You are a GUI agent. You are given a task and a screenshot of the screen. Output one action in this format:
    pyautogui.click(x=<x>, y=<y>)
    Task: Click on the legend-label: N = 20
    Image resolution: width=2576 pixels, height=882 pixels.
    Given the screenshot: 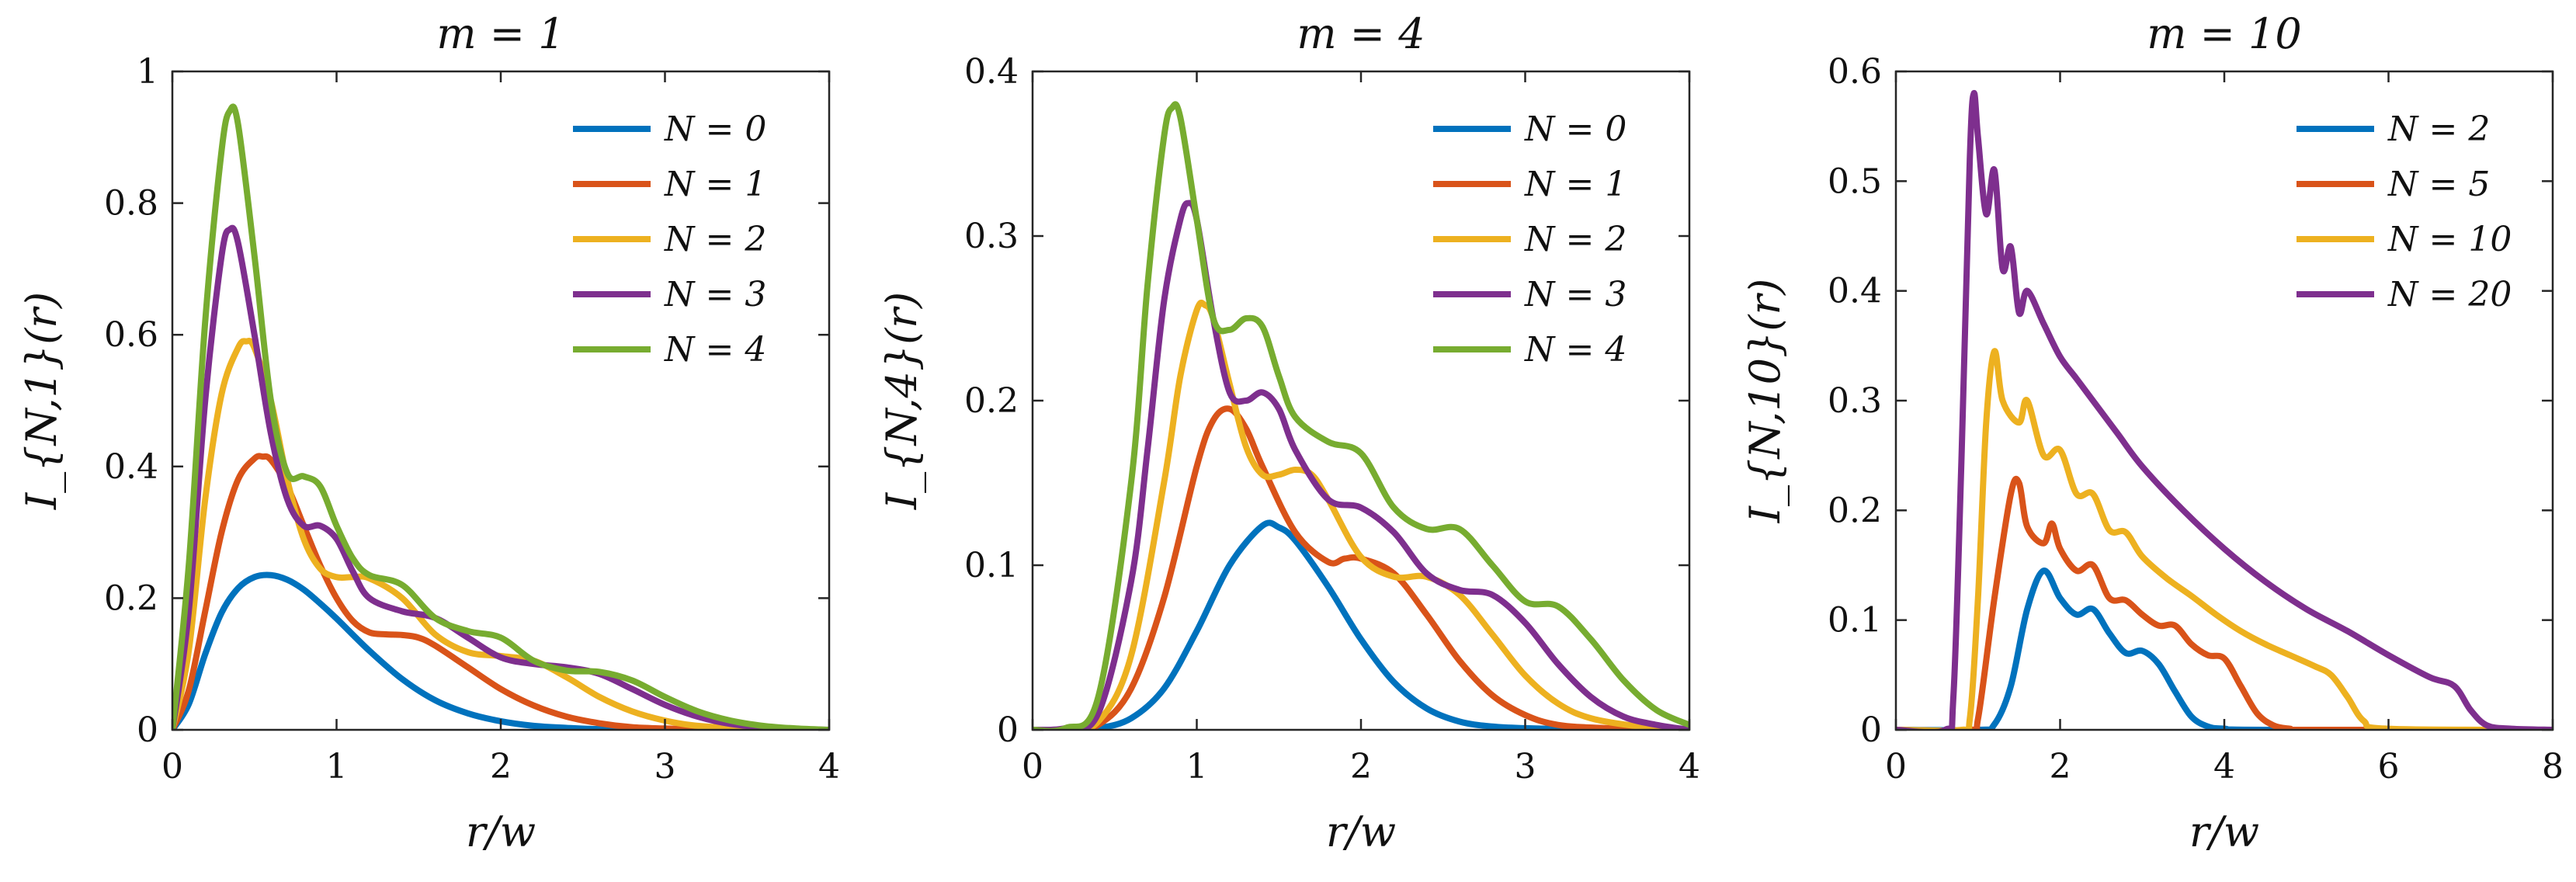 What is the action you would take?
    pyautogui.click(x=2449, y=294)
    